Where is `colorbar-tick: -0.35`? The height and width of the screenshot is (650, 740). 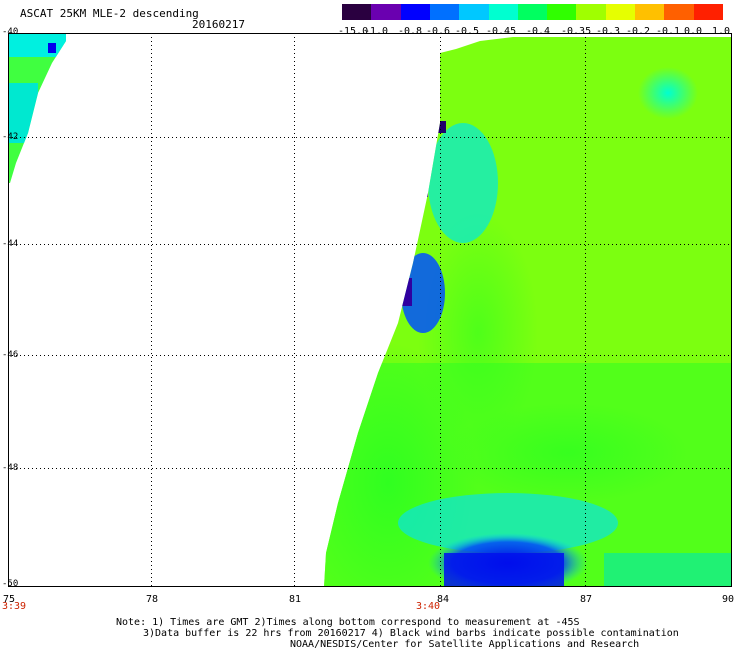
colorbar-tick: -0.35 is located at coordinates (576, 31).